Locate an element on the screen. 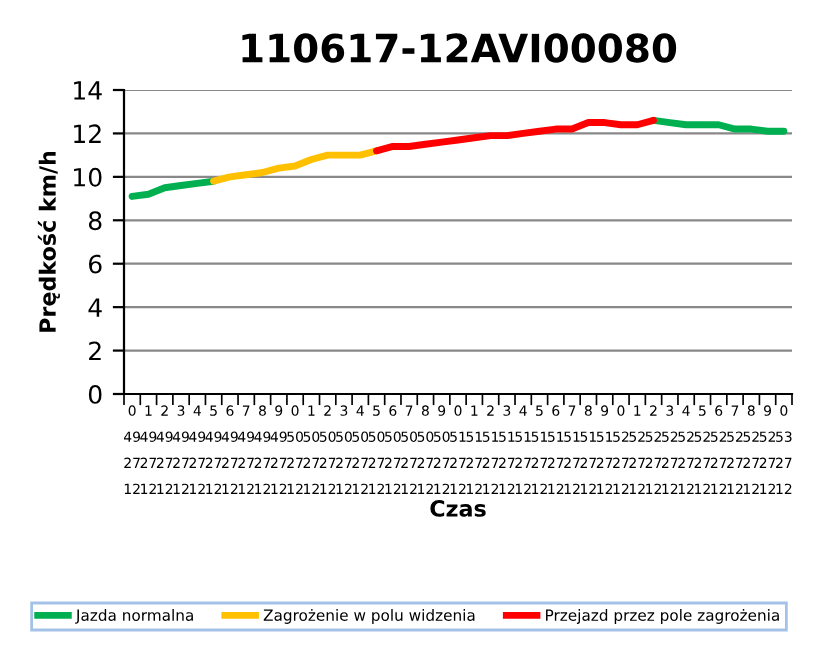 The height and width of the screenshot is (654, 818). x-axis-title: Czas is located at coordinates (458, 508).